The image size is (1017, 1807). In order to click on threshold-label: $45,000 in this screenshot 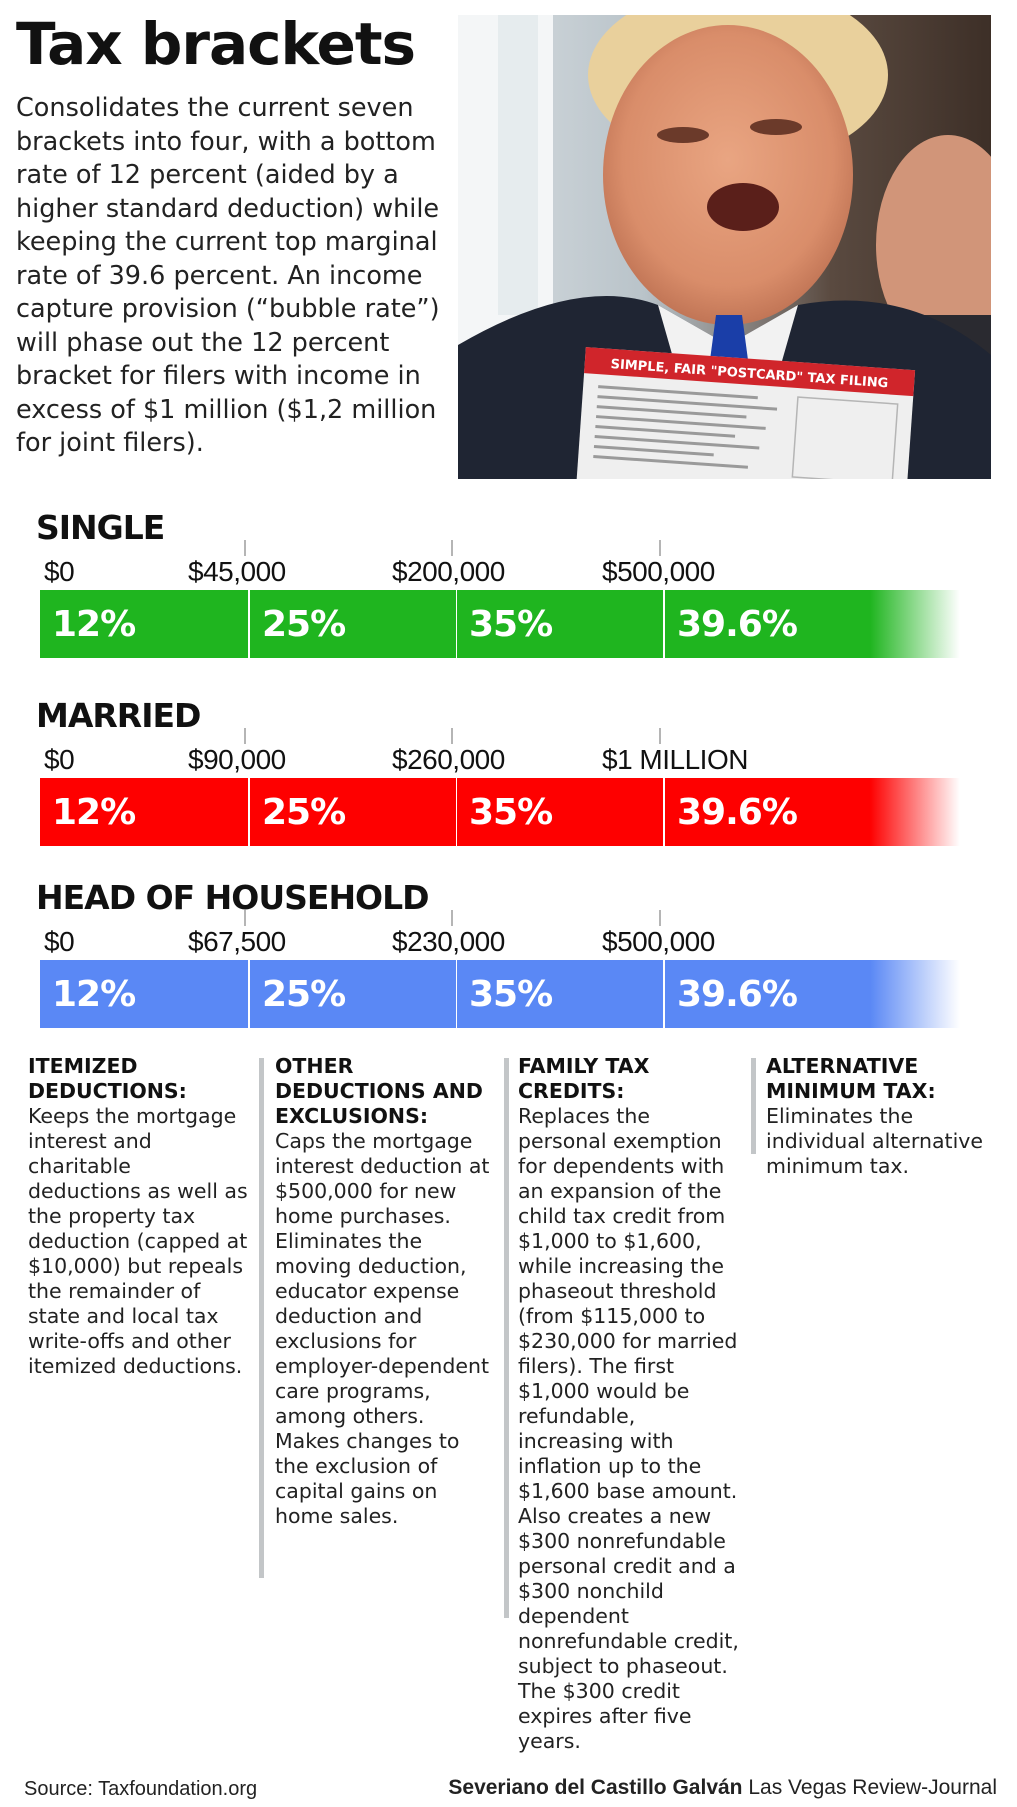, I will do `click(237, 571)`.